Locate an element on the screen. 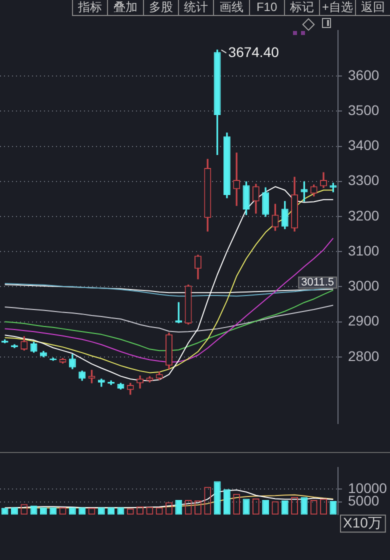 The height and width of the screenshot is (560, 390). text: 返回 is located at coordinates (372, 7).